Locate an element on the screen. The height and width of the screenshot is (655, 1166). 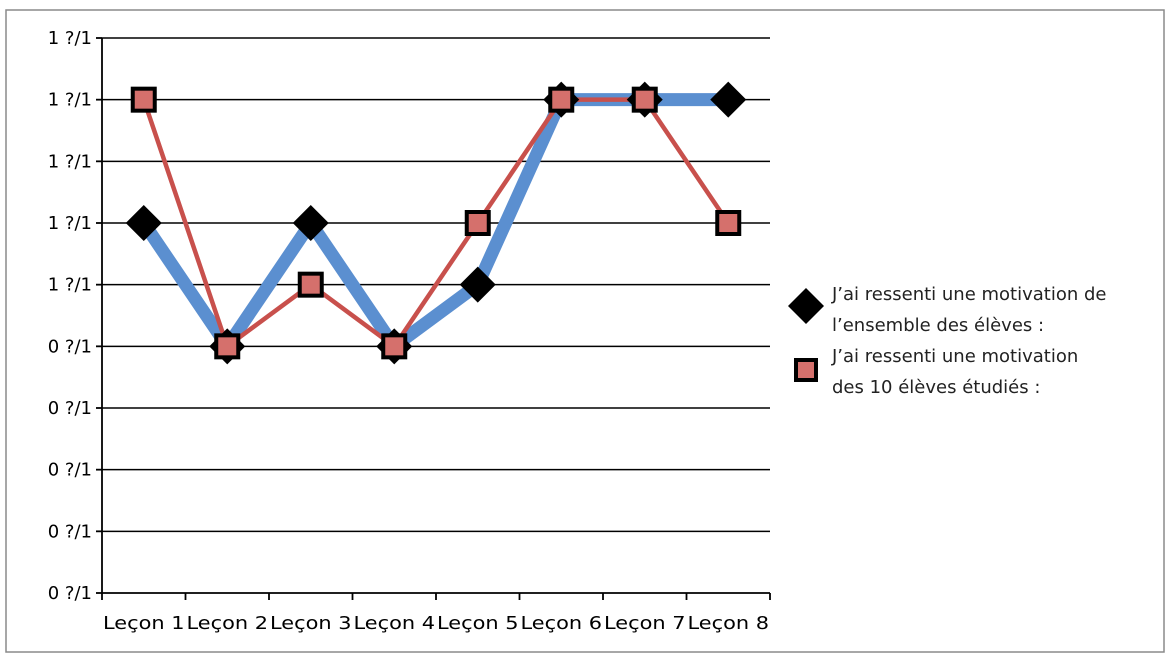
legend-square-marker is located at coordinates (806, 370).